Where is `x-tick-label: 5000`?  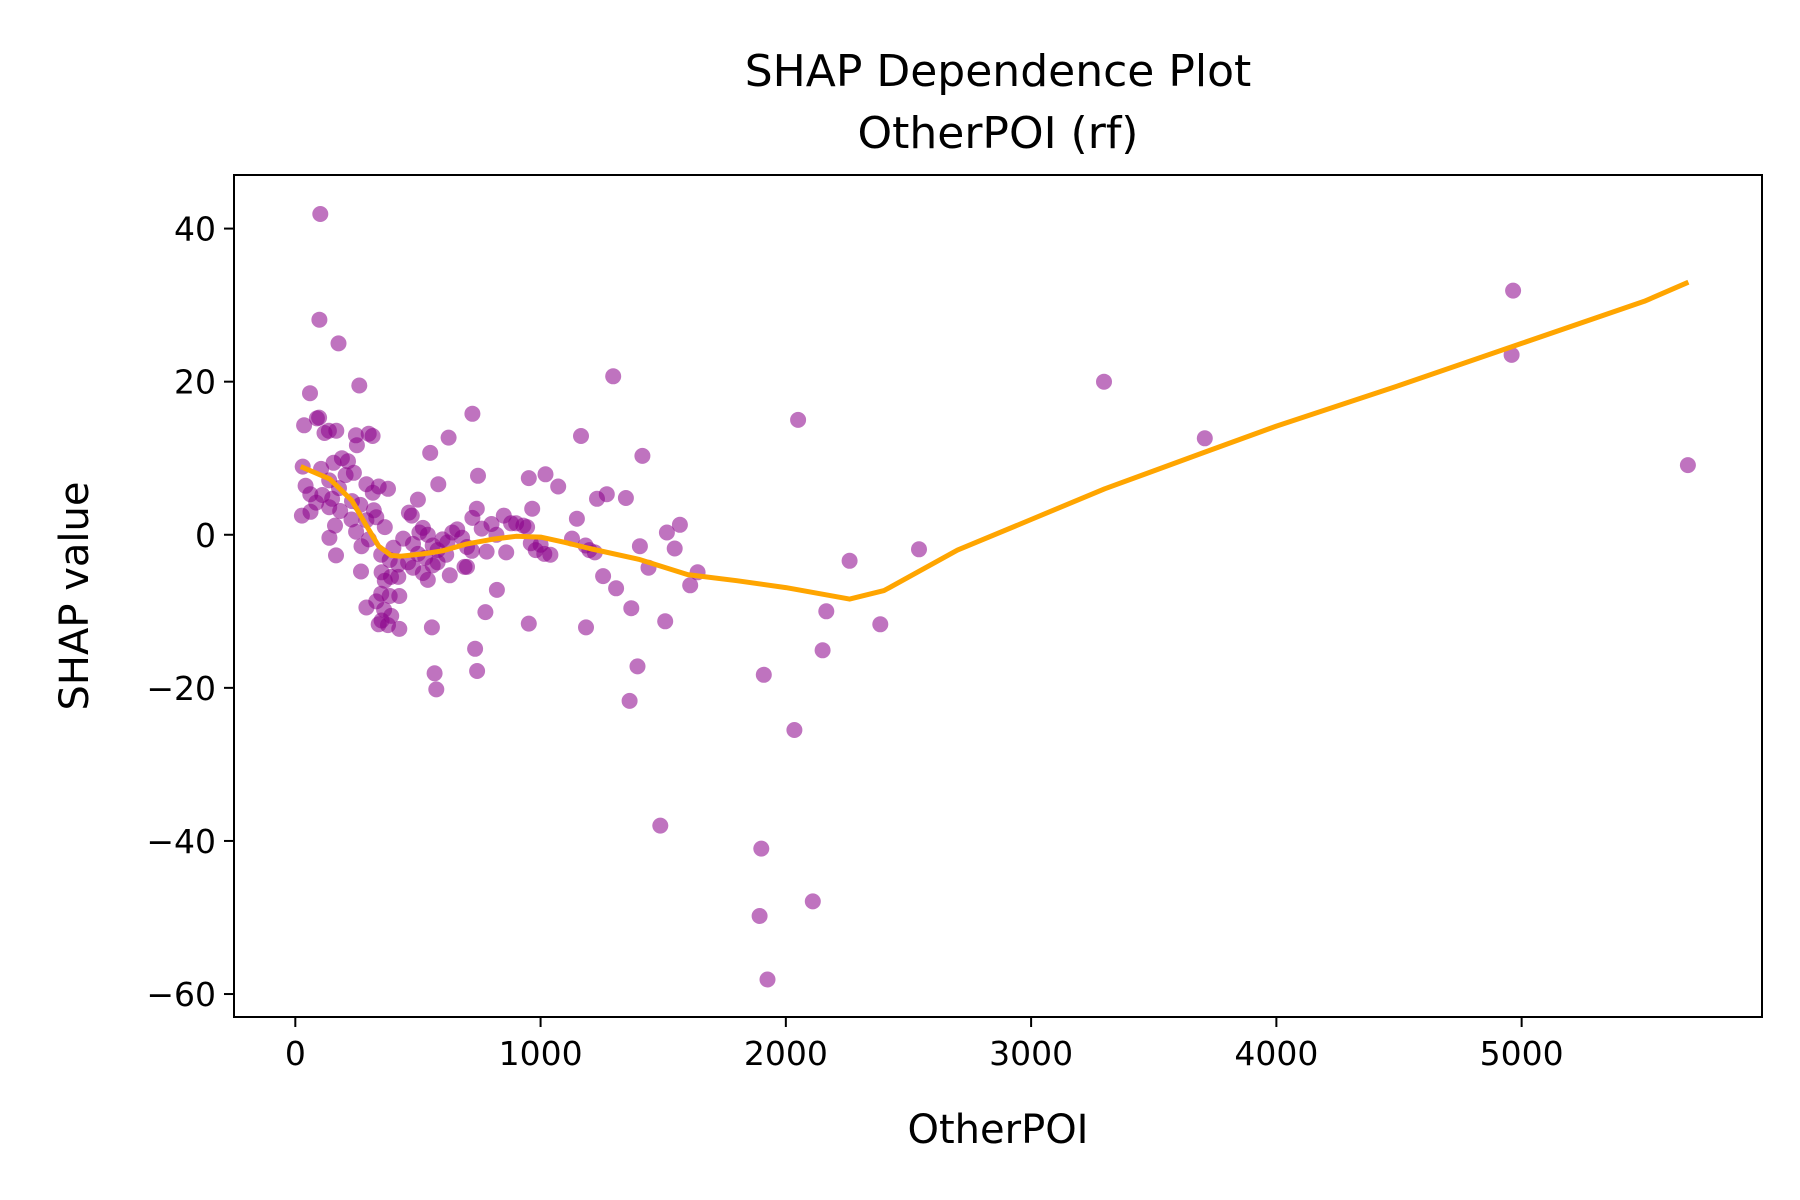
x-tick-label: 5000 is located at coordinates (1522, 1053).